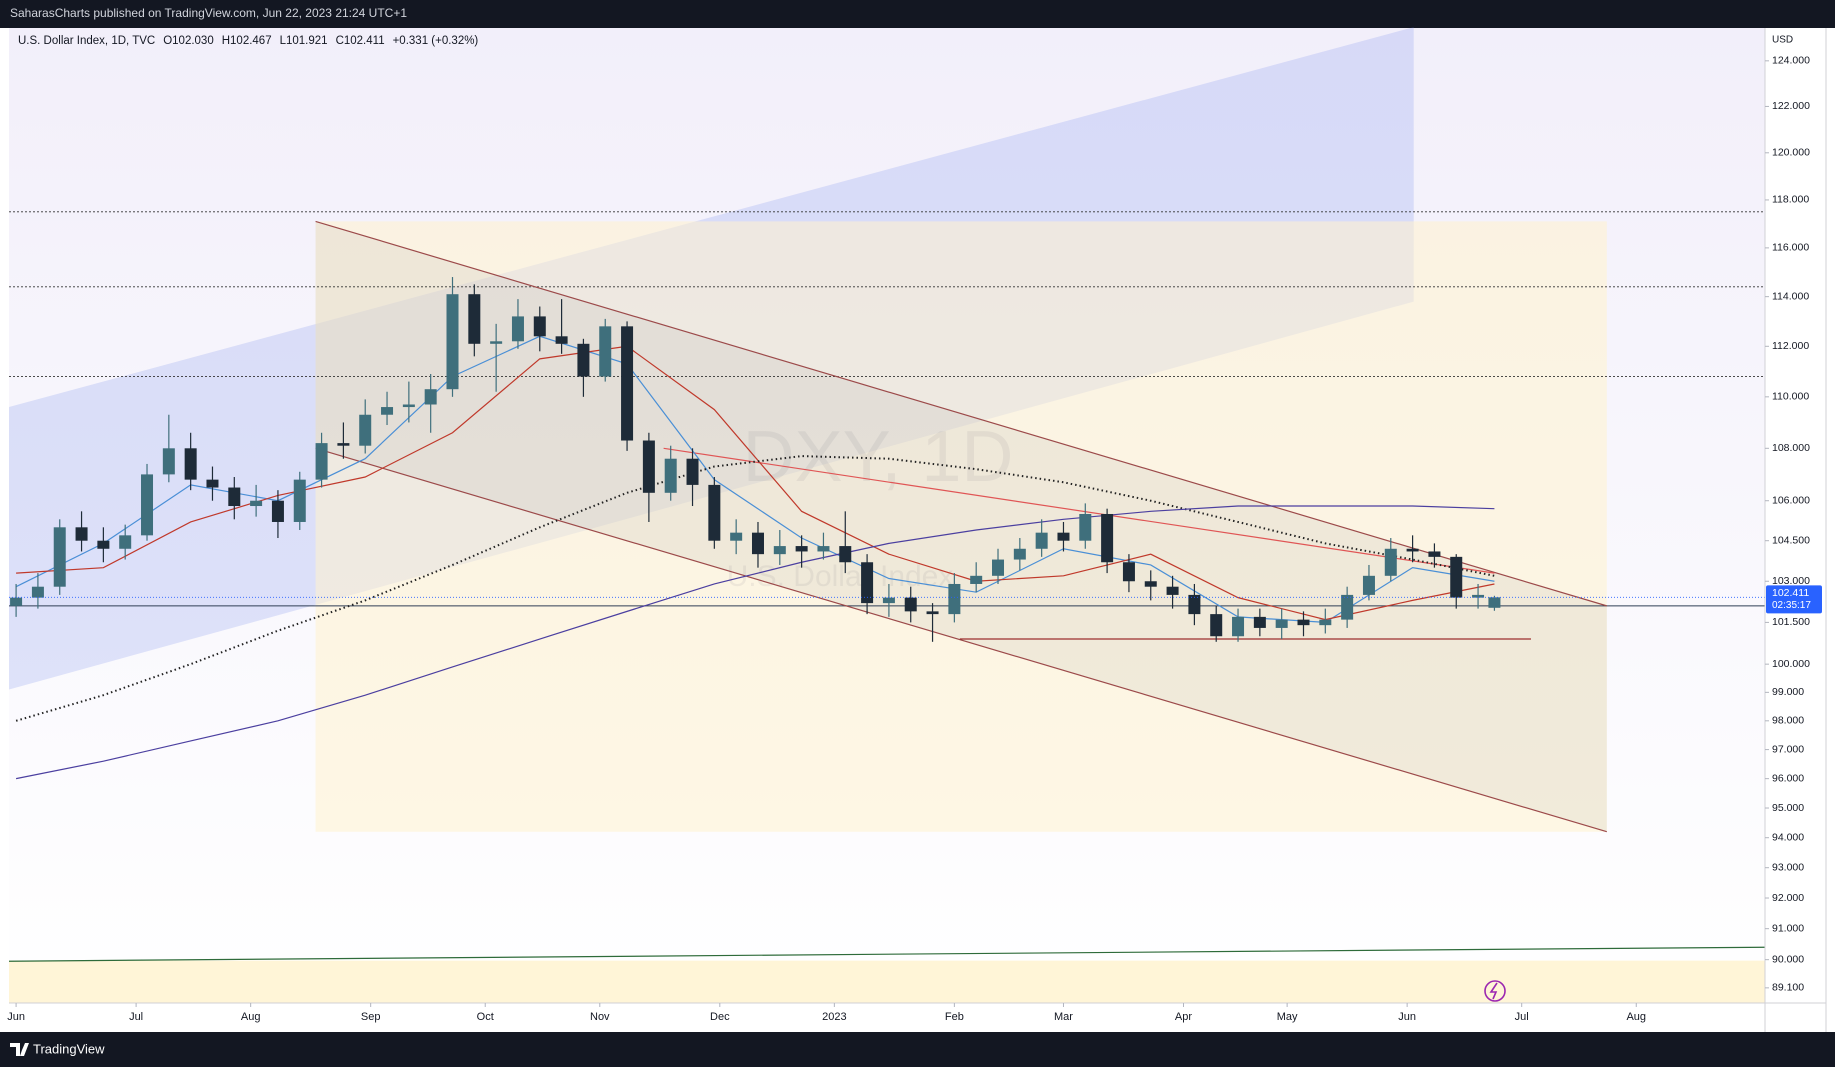 Image resolution: width=1835 pixels, height=1072 pixels. Describe the element at coordinates (1791, 540) in the screenshot. I see `y-tick-label: 104.500` at that location.